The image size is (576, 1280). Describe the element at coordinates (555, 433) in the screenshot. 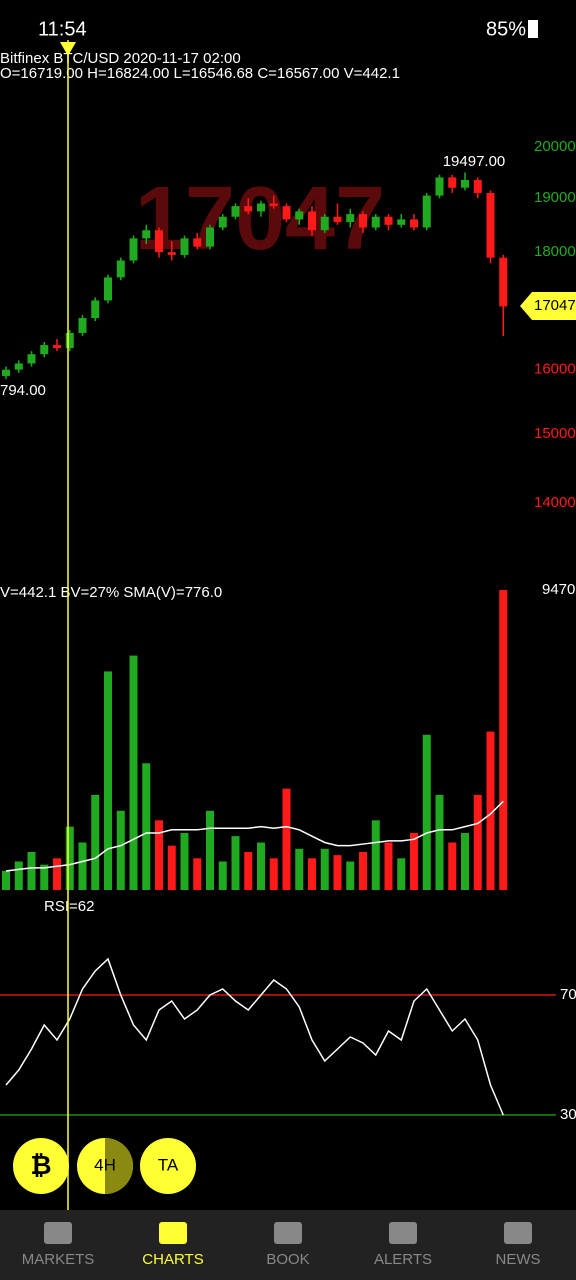

I see `y-tick-label: 15000` at that location.